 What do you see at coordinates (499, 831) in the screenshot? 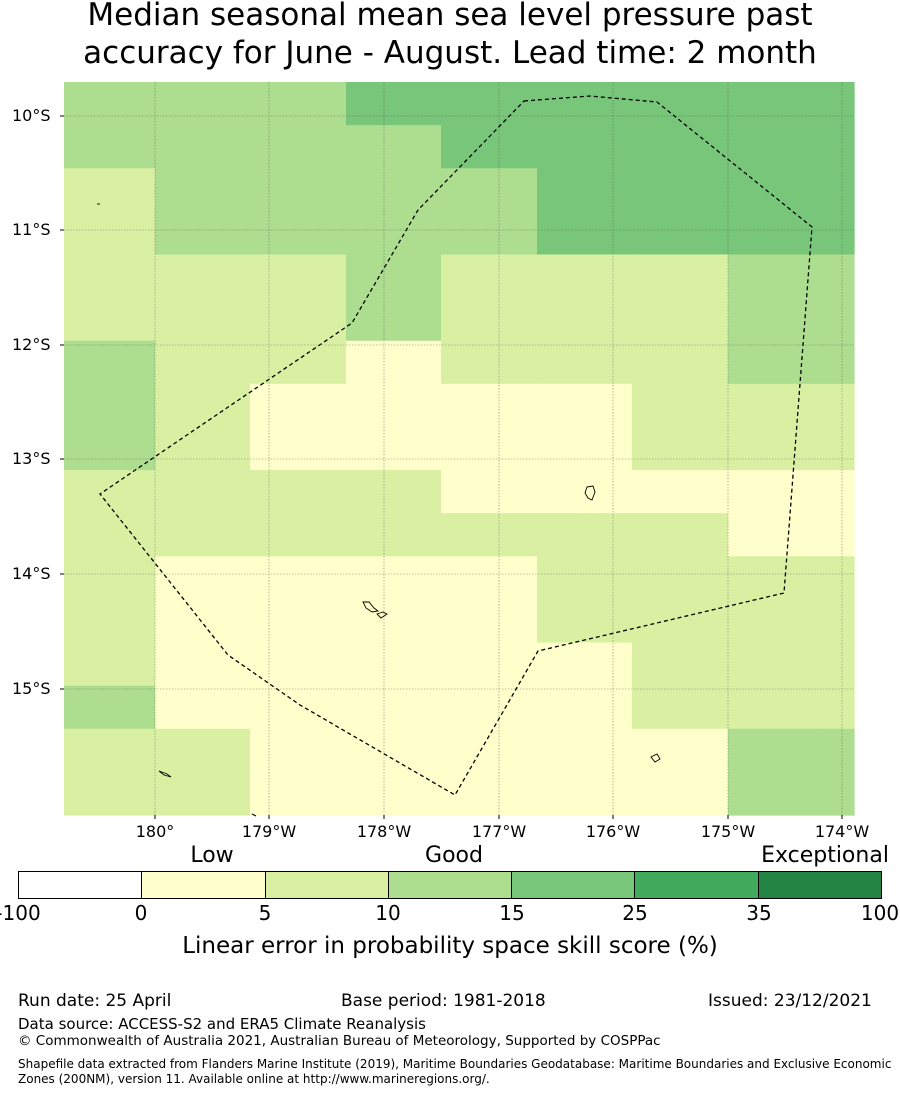
I see `lon-label-177w: 177°W` at bounding box center [499, 831].